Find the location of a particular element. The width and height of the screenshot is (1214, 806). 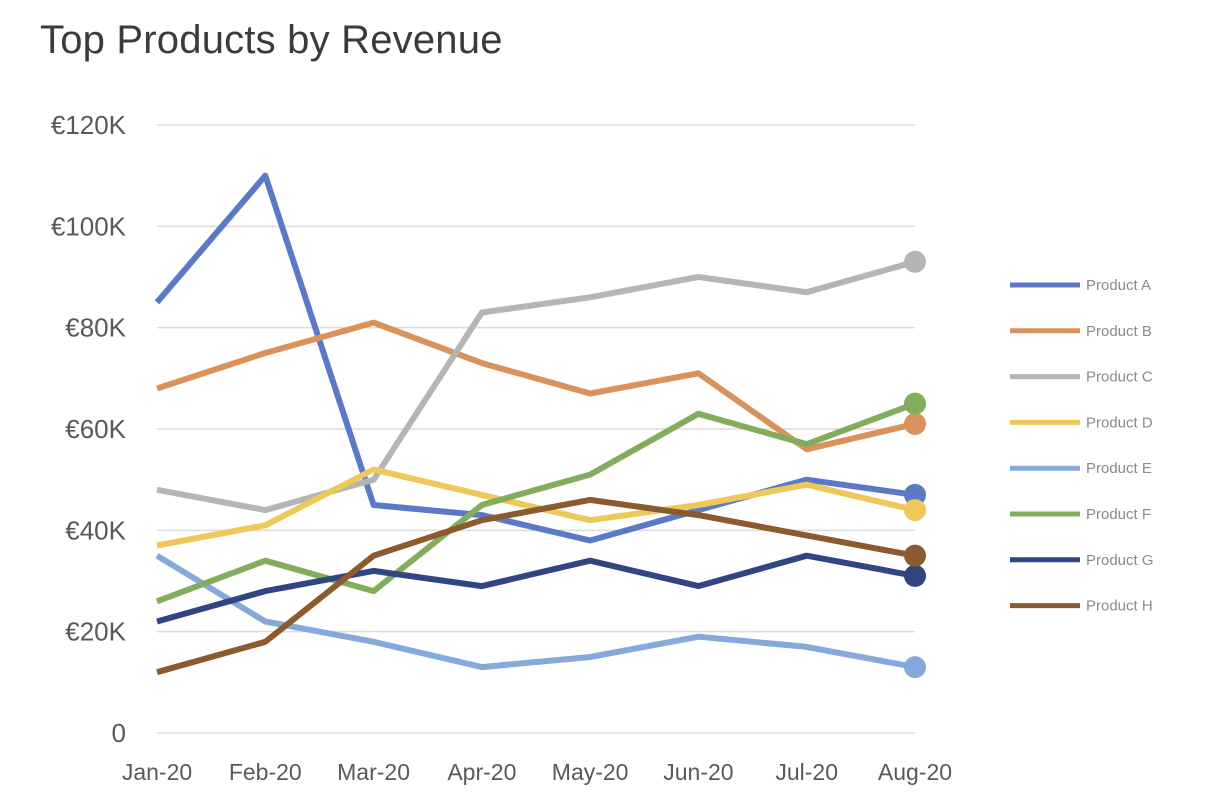

legend-label-product-a: Product A is located at coordinates (1118, 285).